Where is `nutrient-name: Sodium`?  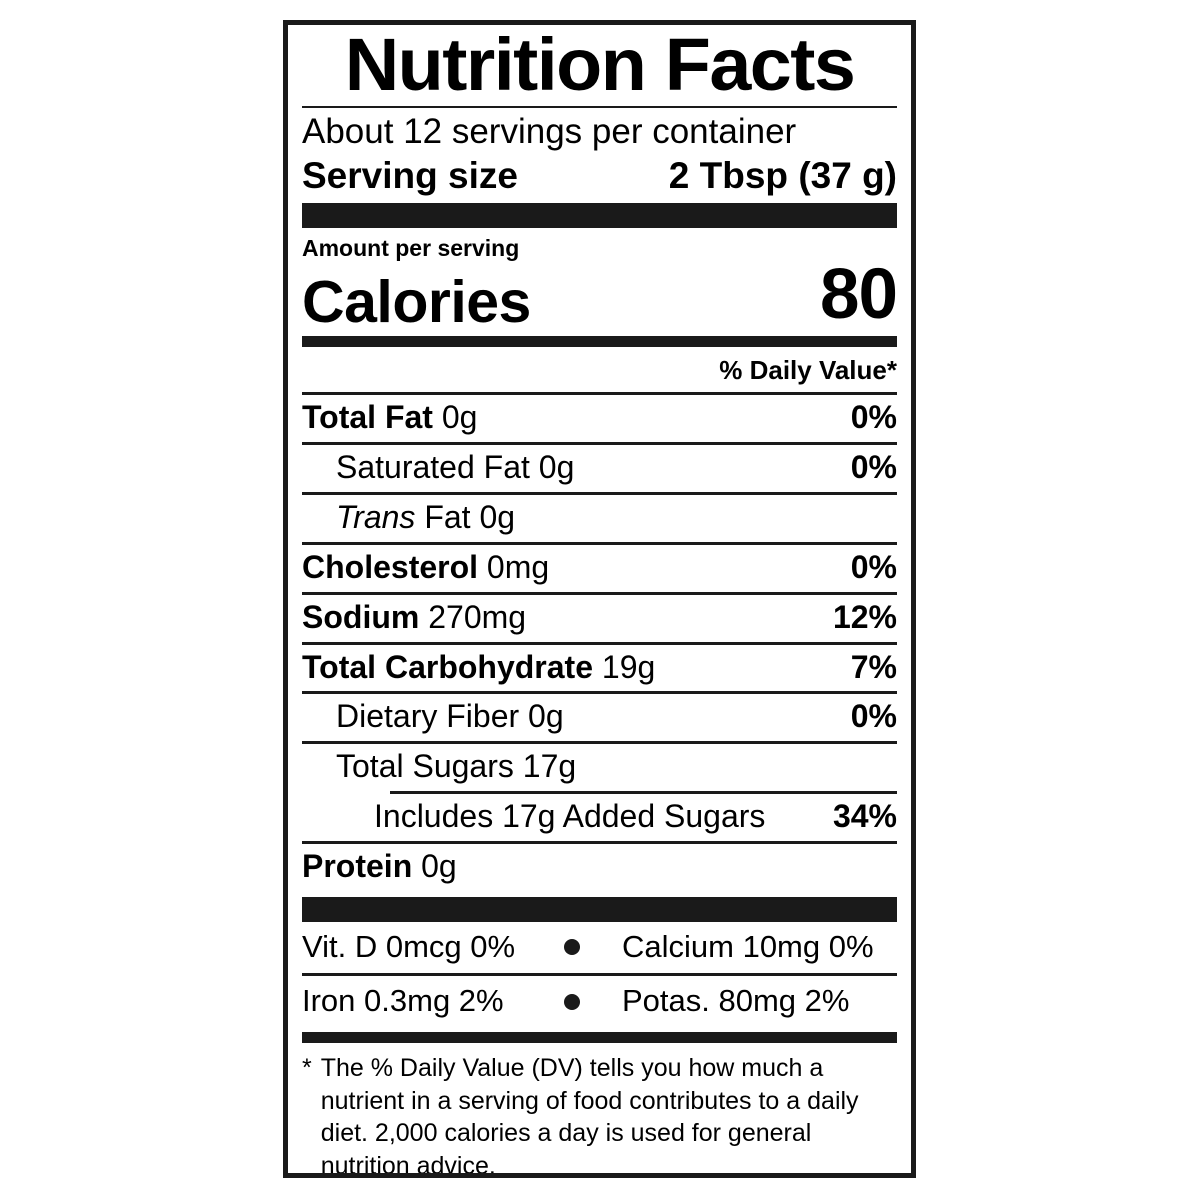
nutrient-name: Sodium is located at coordinates (361, 616).